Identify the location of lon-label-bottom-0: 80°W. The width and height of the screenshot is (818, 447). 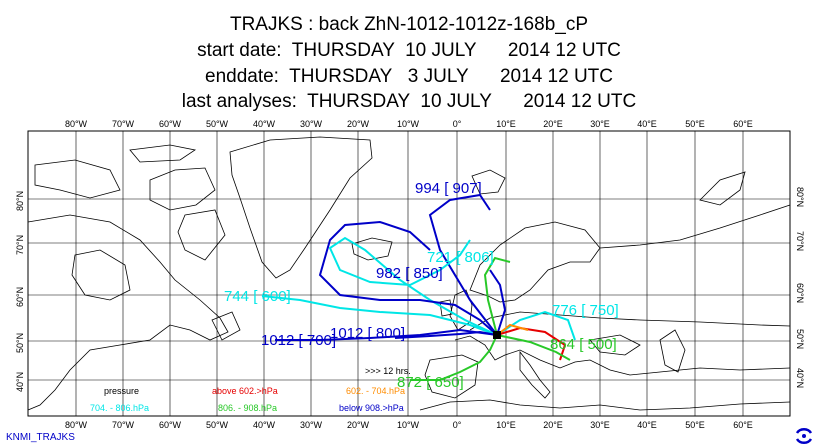
(76, 425).